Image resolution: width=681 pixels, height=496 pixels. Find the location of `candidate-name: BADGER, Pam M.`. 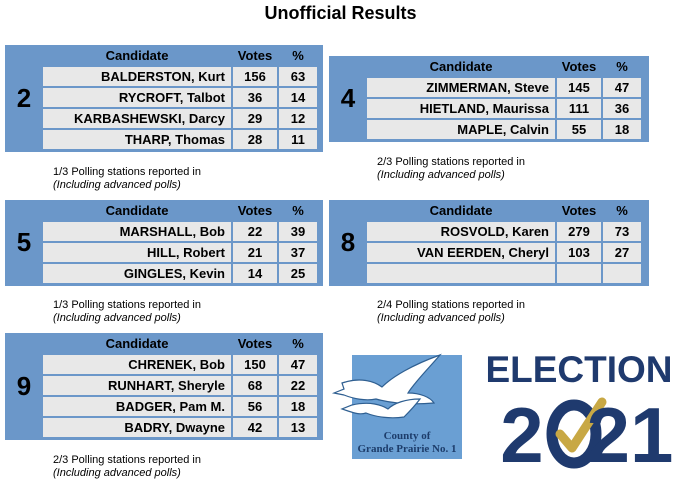

candidate-name: BADGER, Pam M. is located at coordinates (137, 406).